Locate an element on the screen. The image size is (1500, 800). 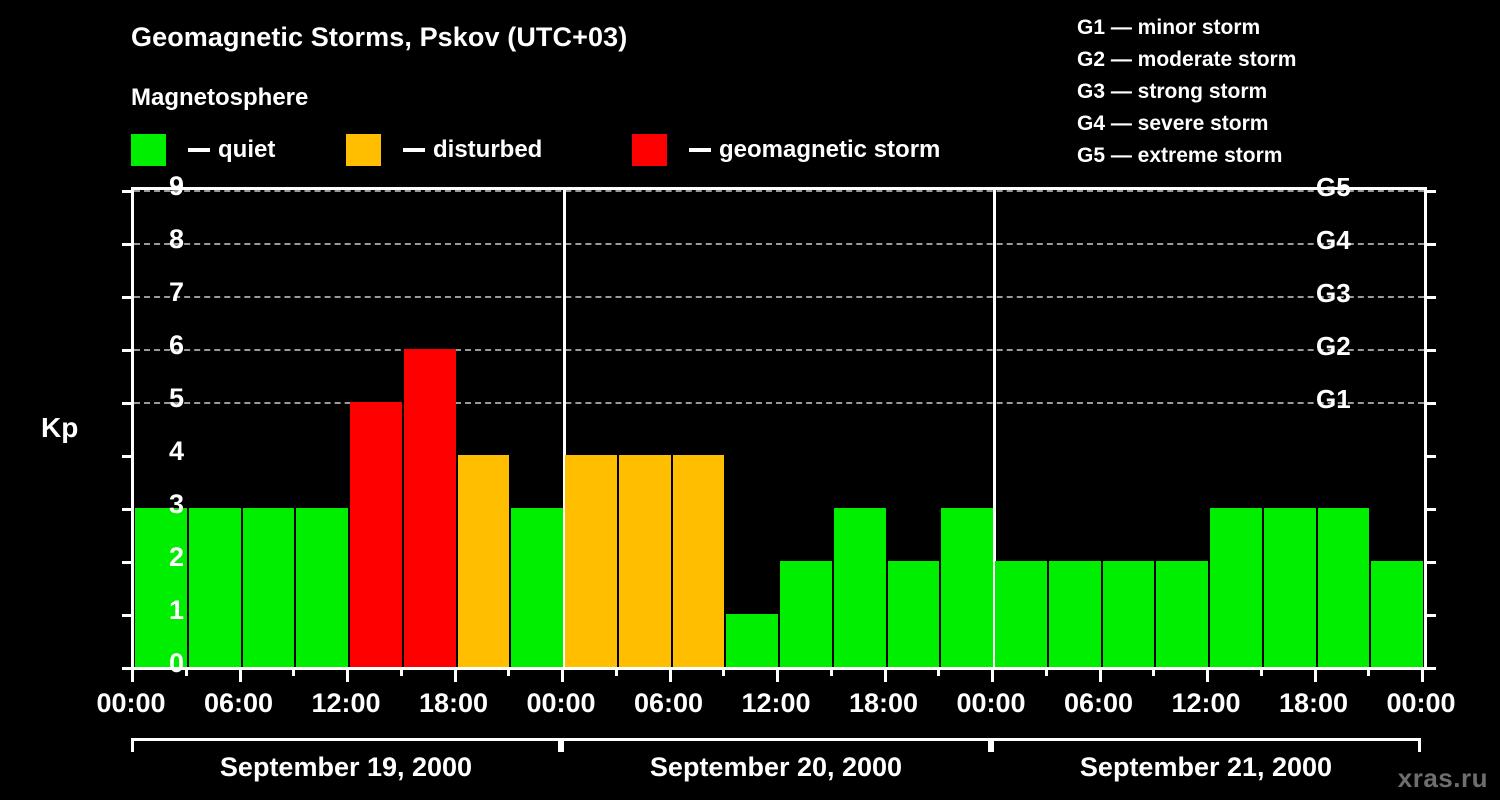
legend-entry-disturbed: disturbed is located at coordinates (444, 150).